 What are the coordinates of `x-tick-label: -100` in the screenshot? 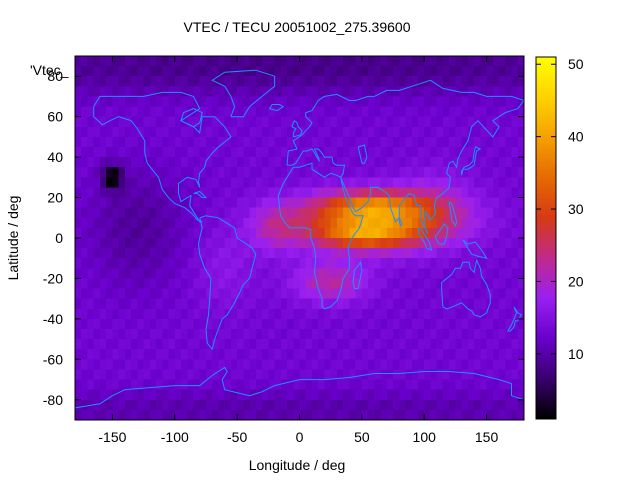 It's located at (175, 437).